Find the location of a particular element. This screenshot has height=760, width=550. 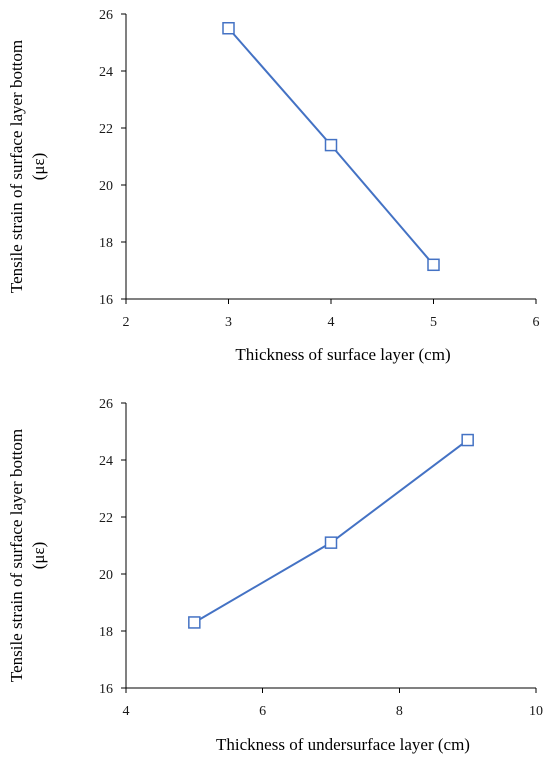

chart-1-y-tick-label: 22 is located at coordinates (106, 129).